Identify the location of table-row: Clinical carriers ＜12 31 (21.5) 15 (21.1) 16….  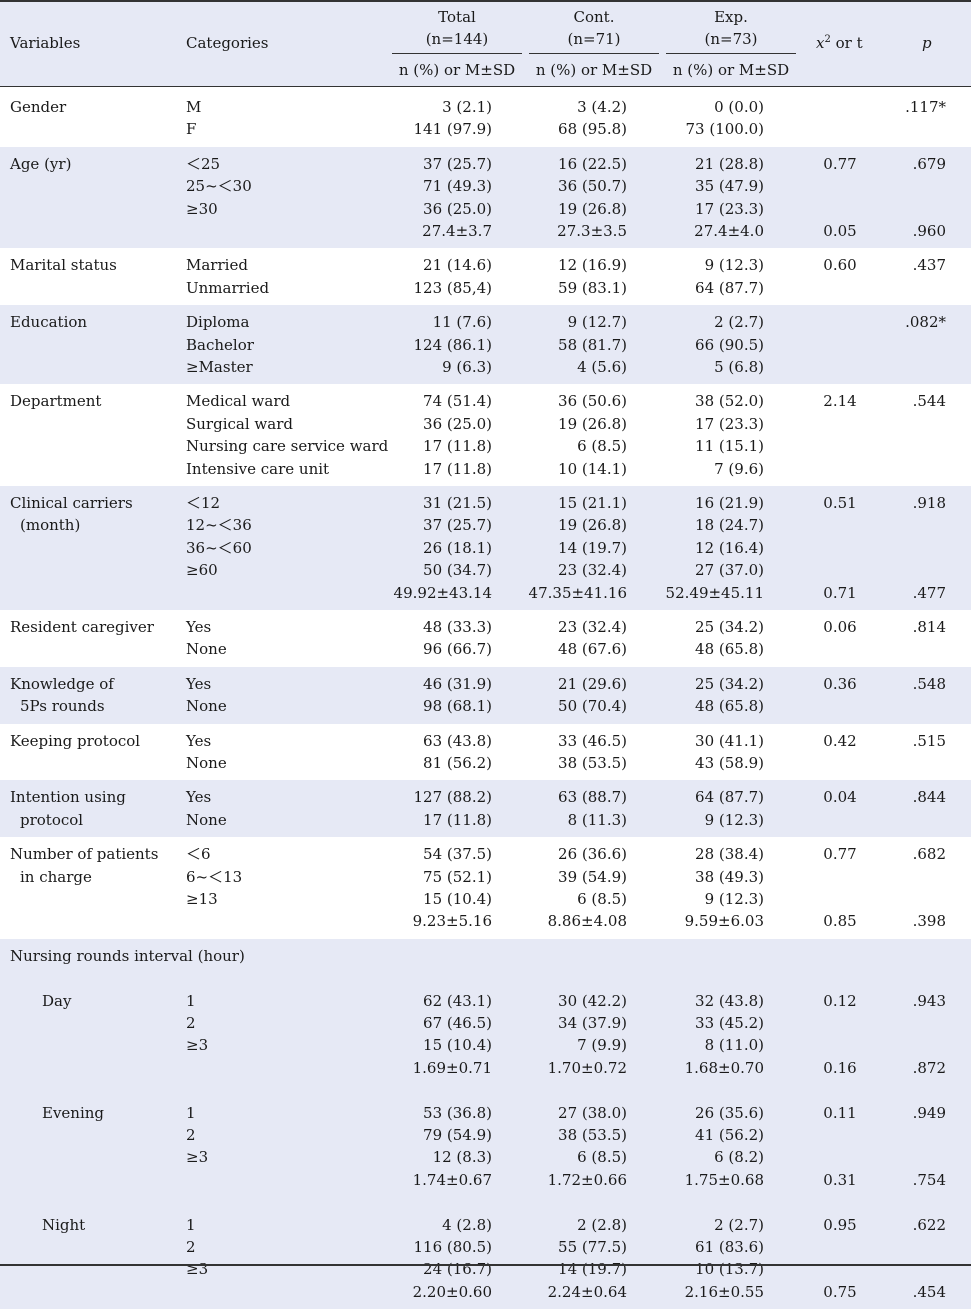
(485, 503).